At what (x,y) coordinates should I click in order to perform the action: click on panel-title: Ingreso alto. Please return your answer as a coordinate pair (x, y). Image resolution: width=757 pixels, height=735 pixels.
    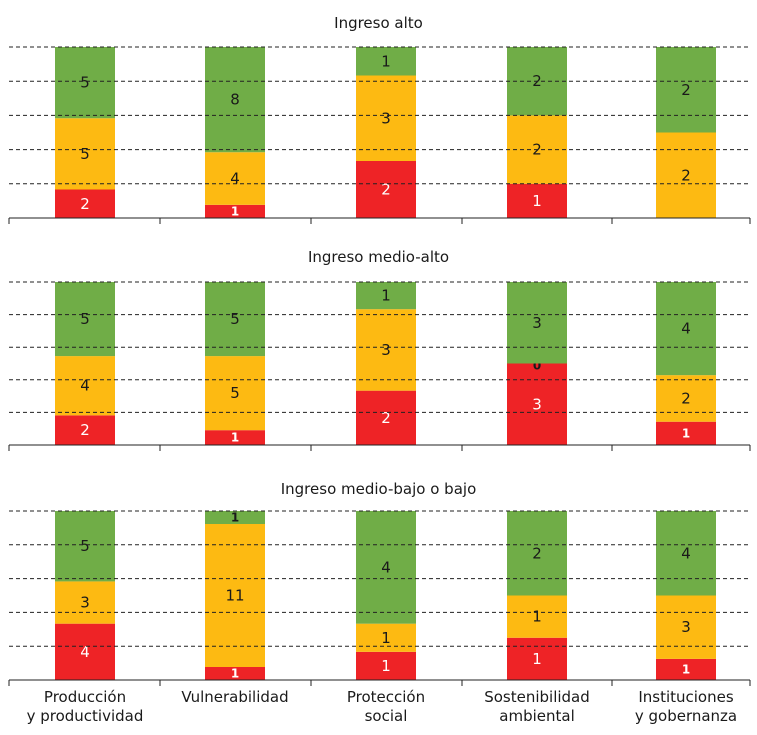
    Looking at the image, I should click on (378, 23).